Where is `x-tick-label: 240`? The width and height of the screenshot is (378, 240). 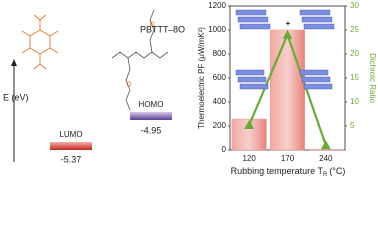
x-tick-label: 240 is located at coordinates (326, 158).